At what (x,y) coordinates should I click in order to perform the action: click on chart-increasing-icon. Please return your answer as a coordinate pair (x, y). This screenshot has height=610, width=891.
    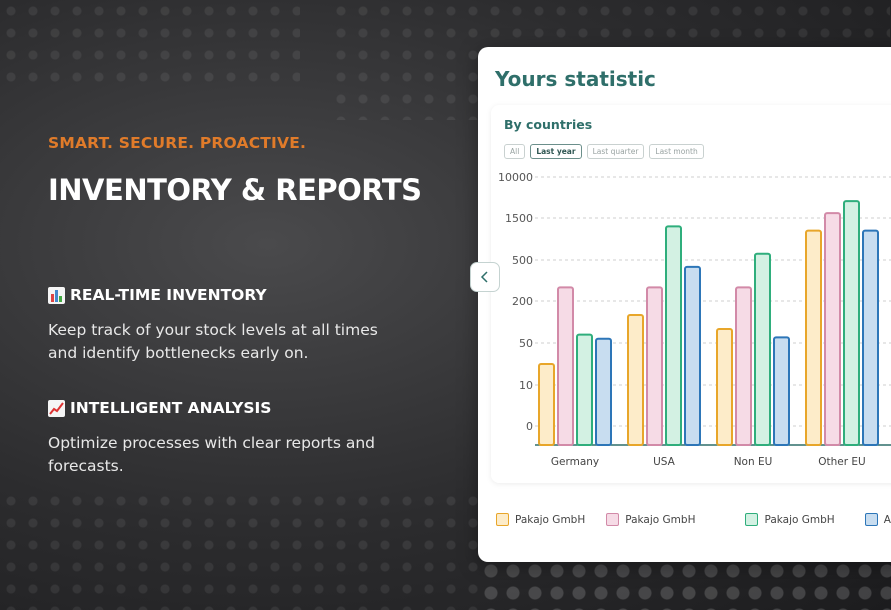
    Looking at the image, I should click on (56, 408).